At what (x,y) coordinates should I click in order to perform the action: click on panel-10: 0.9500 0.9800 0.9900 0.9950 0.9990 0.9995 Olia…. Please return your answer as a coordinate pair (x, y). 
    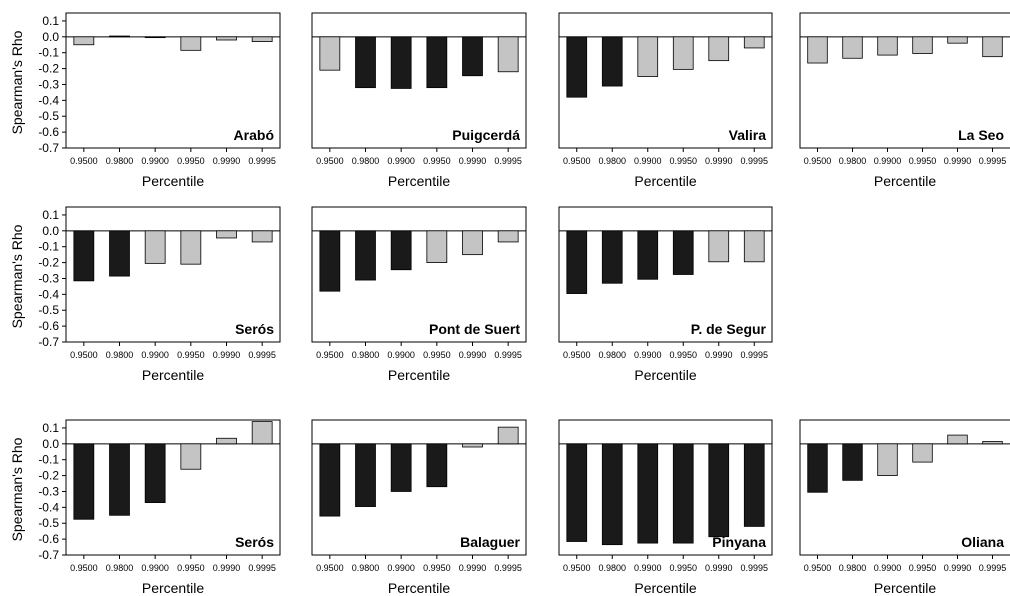
    Looking at the image, I should click on (904, 507).